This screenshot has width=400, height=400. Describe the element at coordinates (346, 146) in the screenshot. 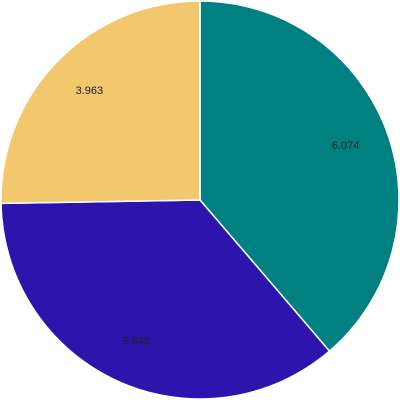

I see `data-label: 6.074` at that location.